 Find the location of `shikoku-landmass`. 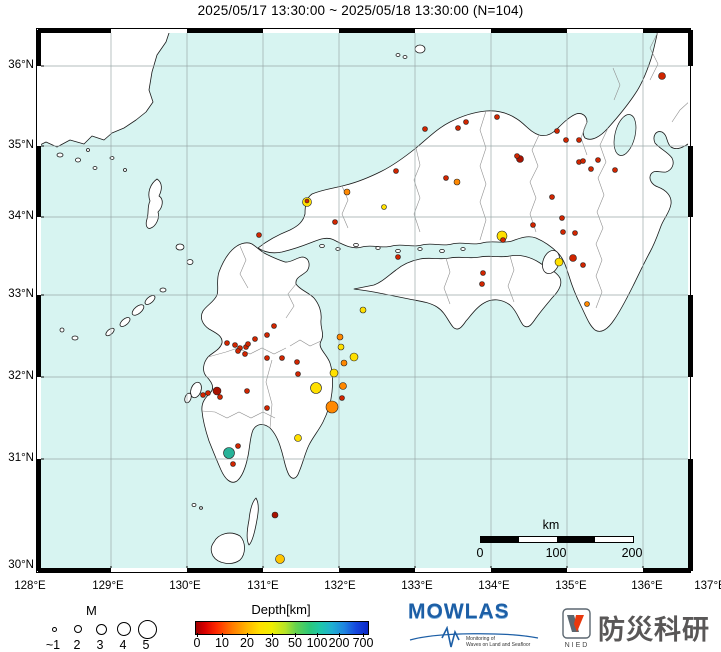

shikoku-landmass is located at coordinates (457, 292).